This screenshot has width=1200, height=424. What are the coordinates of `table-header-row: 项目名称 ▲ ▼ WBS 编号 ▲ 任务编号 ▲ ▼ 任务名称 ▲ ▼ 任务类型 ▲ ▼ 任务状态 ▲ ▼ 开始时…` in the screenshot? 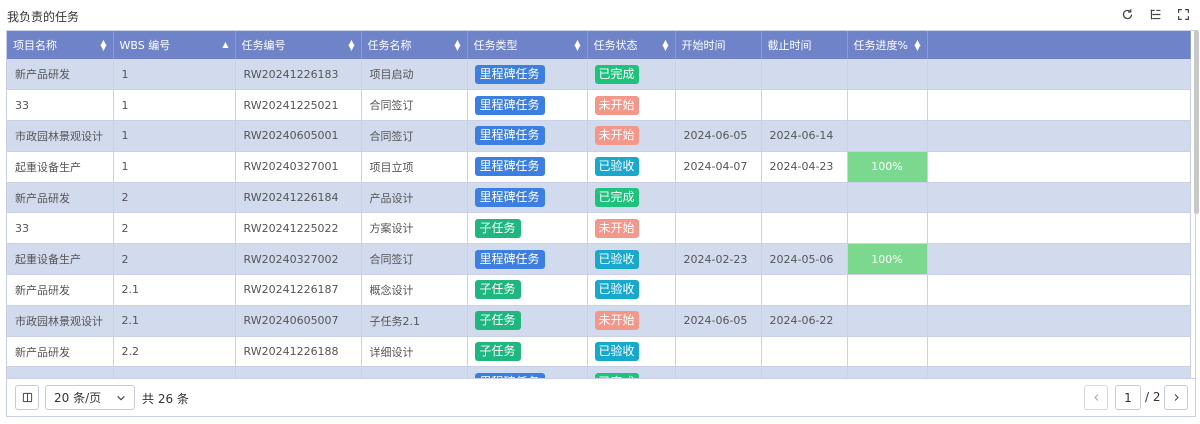 It's located at (599, 45).